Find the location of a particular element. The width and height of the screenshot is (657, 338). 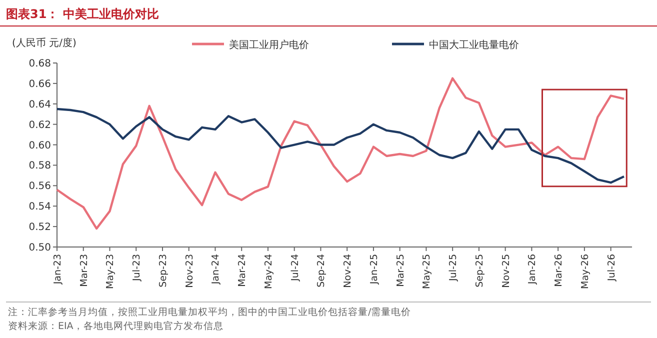

legend-label: 美国工业用户电价 is located at coordinates (269, 45).